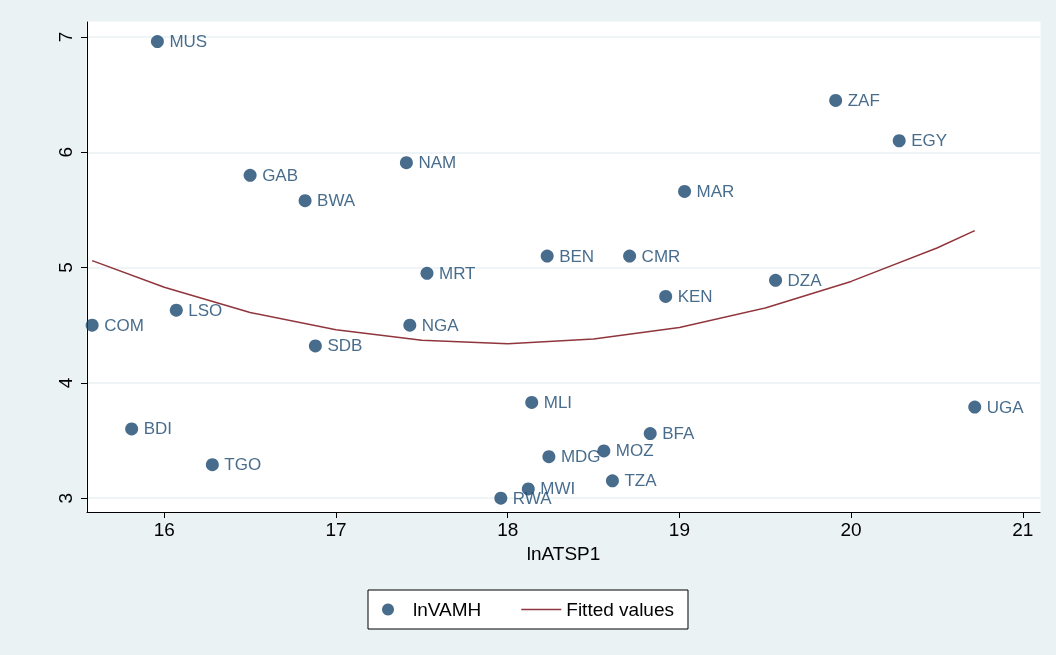 The width and height of the screenshot is (1056, 655). Describe the element at coordinates (65, 498) in the screenshot. I see `y-tick-label: 3` at that location.